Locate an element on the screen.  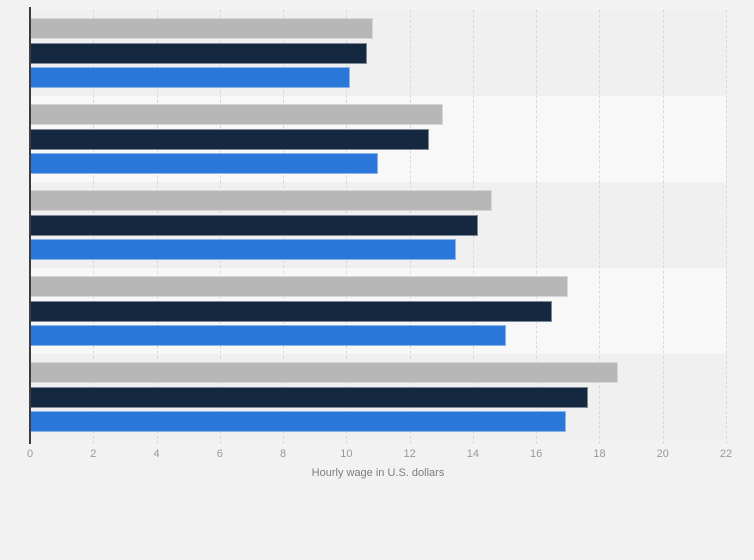
x-tick-label: 12 is located at coordinates (409, 454).